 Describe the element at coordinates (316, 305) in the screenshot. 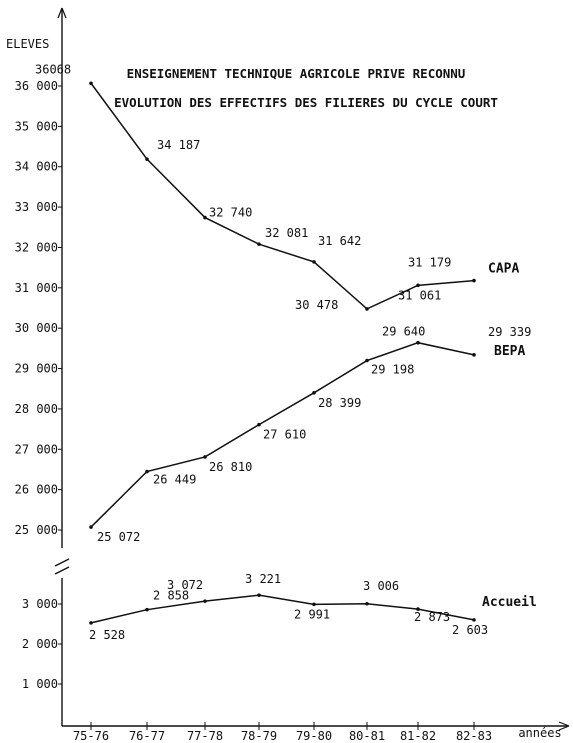

I see `data-label: 30 478` at that location.